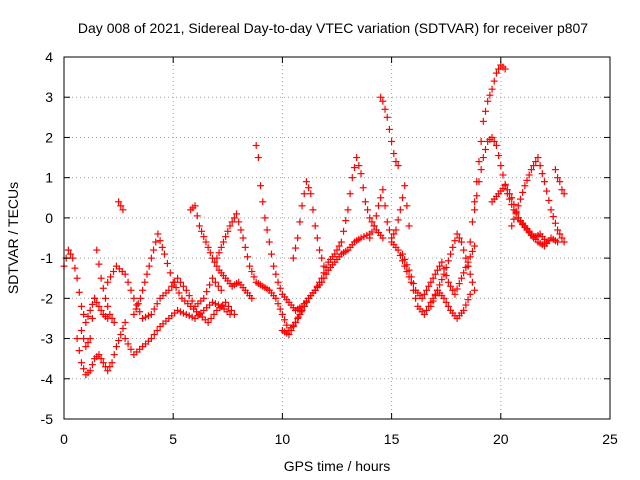  What do you see at coordinates (610, 439) in the screenshot?
I see `x-tick-label: 25` at bounding box center [610, 439].